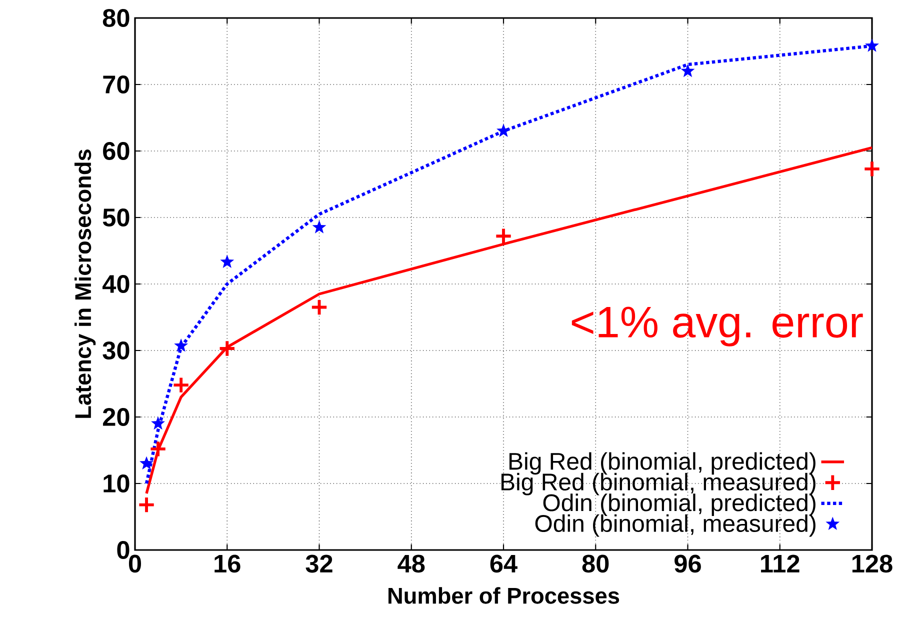 The width and height of the screenshot is (906, 644). What do you see at coordinates (687, 563) in the screenshot?
I see `x-tick-label: 96` at bounding box center [687, 563].